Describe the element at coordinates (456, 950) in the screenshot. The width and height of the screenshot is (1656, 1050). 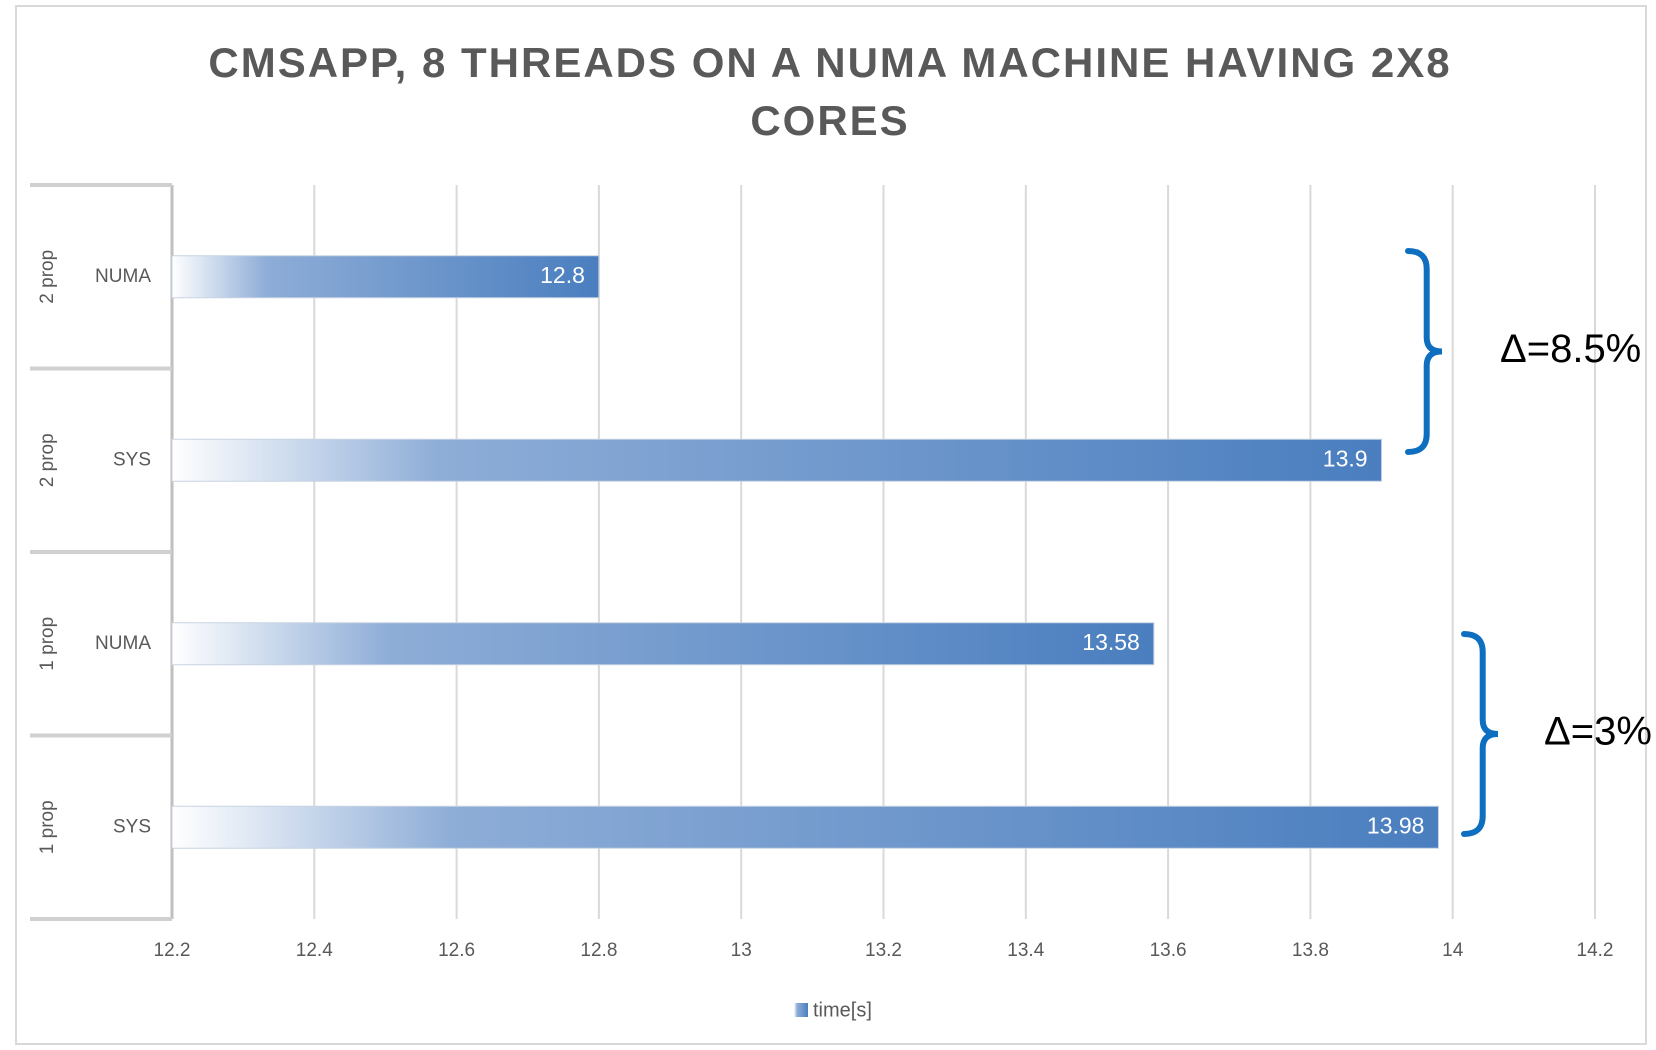
I see `x-tick-label: 12.6` at that location.